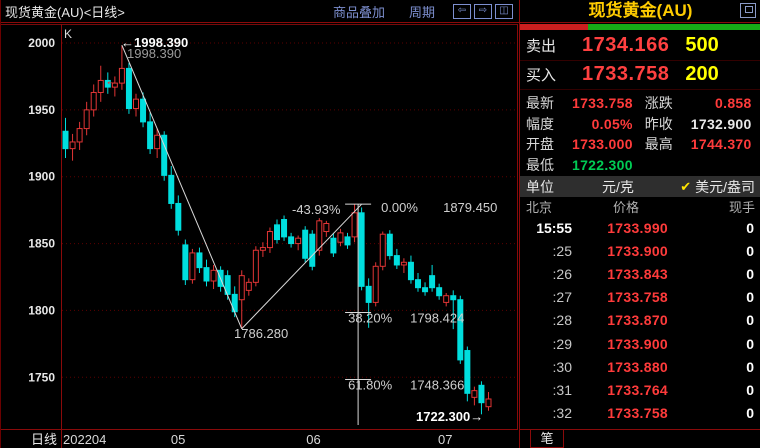  Describe the element at coordinates (154, 53) in the screenshot. I see `chart-annotation: 1998.390` at that location.